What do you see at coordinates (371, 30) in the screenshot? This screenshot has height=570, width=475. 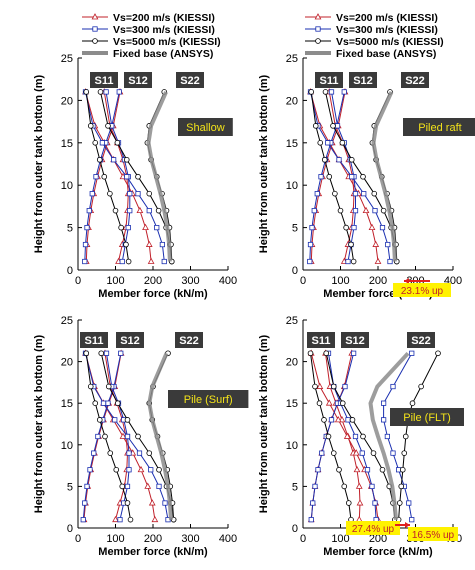 I see `legend-entry: Vs=300 m/s (KIESSI)` at bounding box center [371, 30].